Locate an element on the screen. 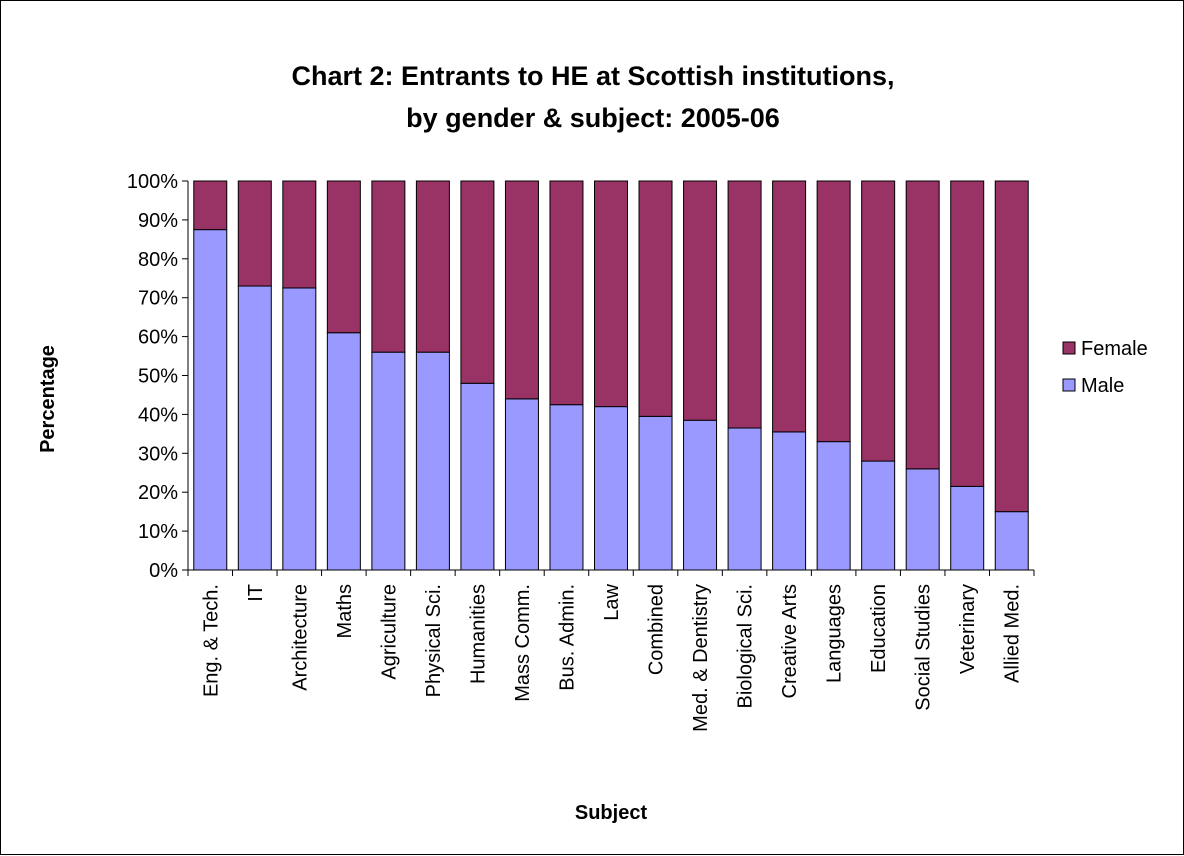  x-tick-label: Languages is located at coordinates (835, 633).